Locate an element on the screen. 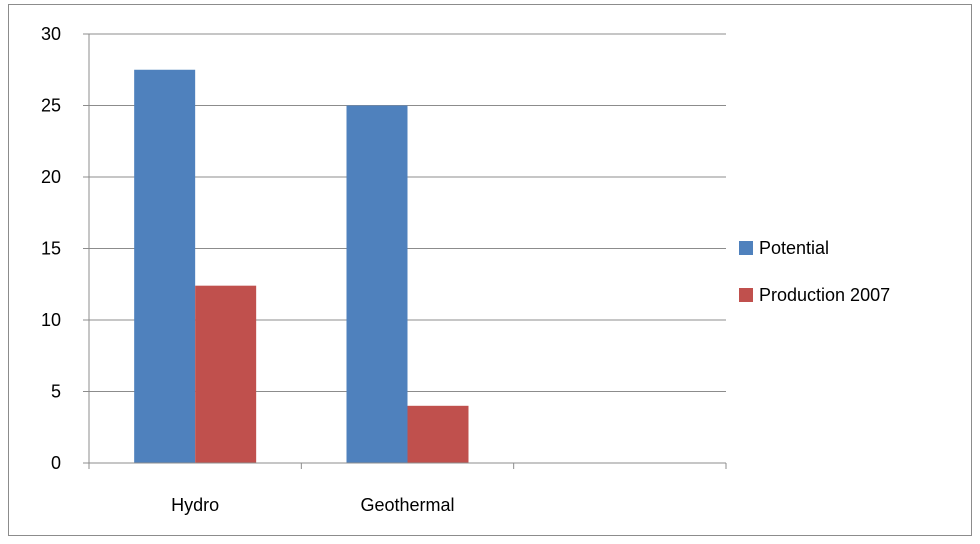  bar-potential-geothermal is located at coordinates (377, 284).